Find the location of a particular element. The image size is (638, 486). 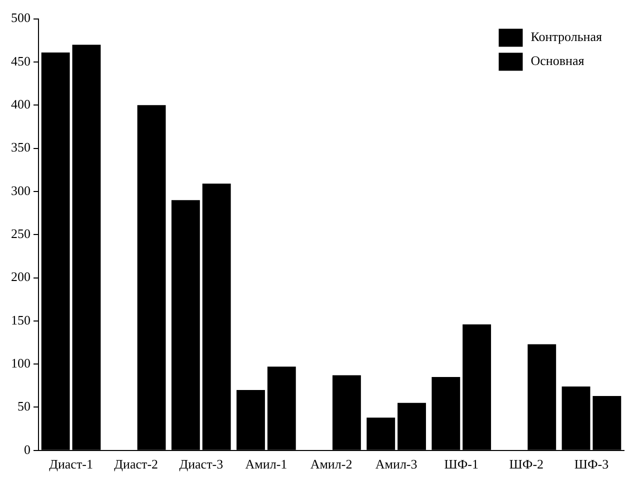

legend-label: Основная is located at coordinates (557, 60).